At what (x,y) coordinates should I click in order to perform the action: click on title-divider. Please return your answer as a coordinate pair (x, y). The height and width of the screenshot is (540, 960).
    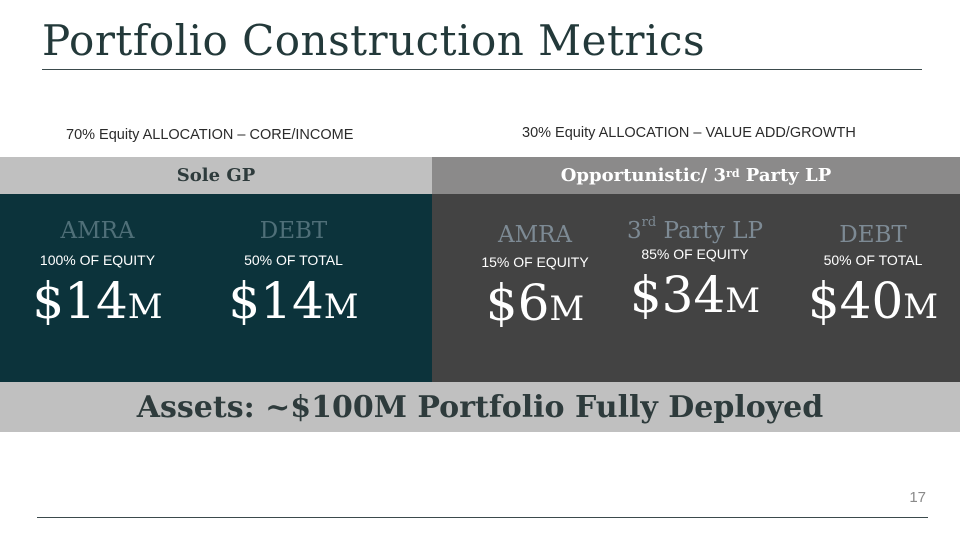
    Looking at the image, I should click on (482, 69).